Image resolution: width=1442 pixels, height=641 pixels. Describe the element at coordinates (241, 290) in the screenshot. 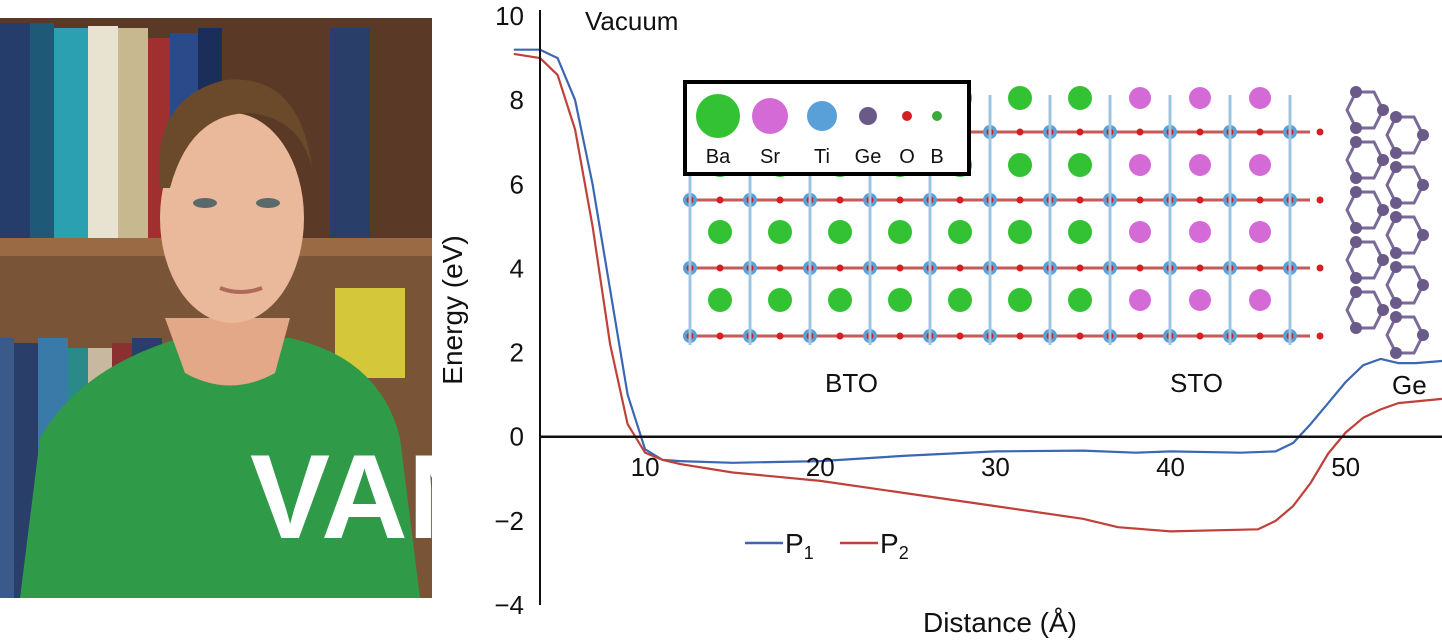

I see `mouth` at that location.